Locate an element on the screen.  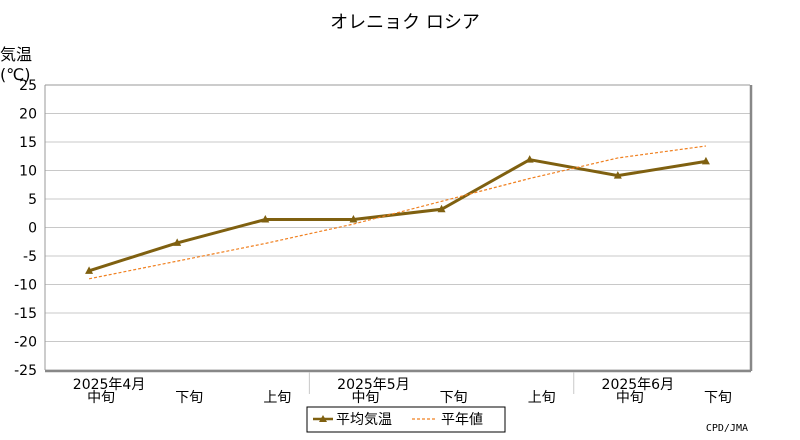
y-axis-unit: (℃) is located at coordinates (15, 74).